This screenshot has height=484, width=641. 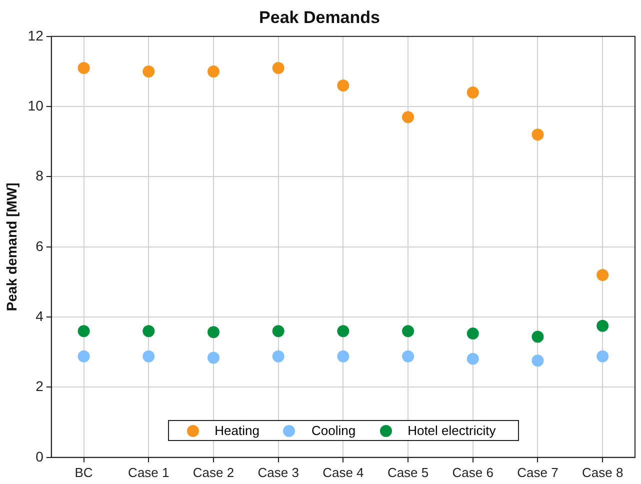 I want to click on y-axis-title: Peak demand [MW], so click(x=11, y=247).